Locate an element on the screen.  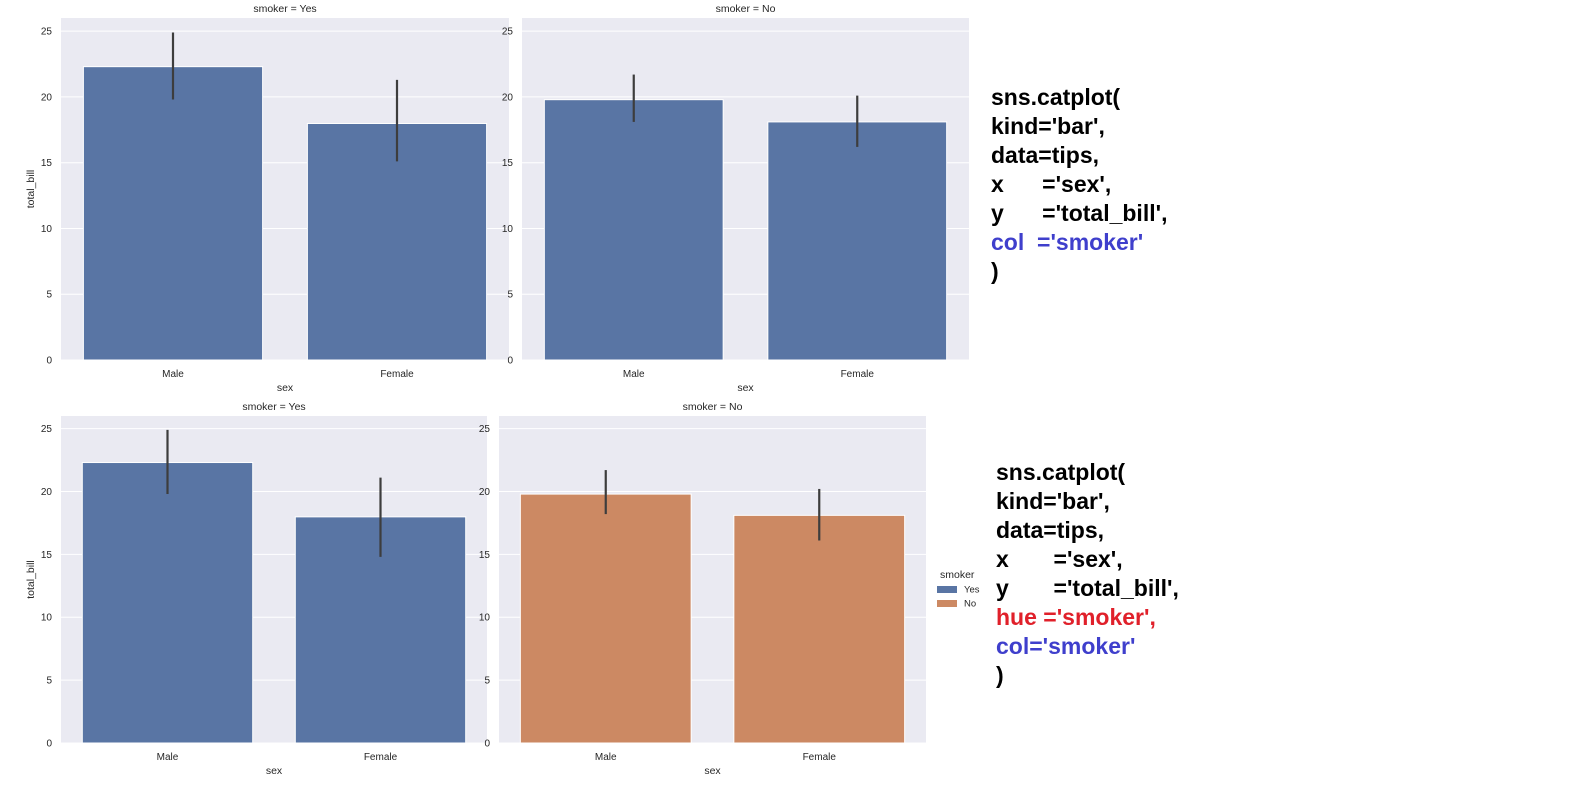
legend-label: No is located at coordinates (970, 604).